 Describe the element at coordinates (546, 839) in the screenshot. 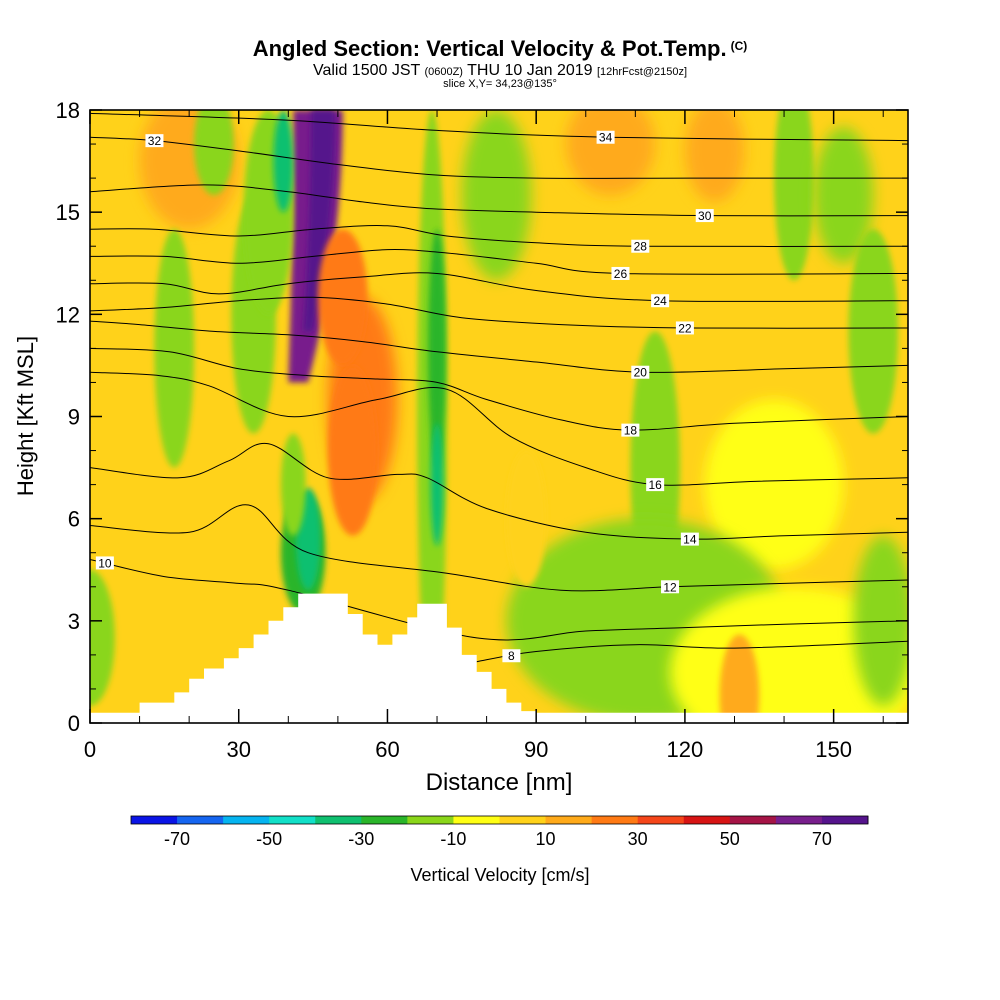

I see `colorbar-tick-label: 10` at that location.